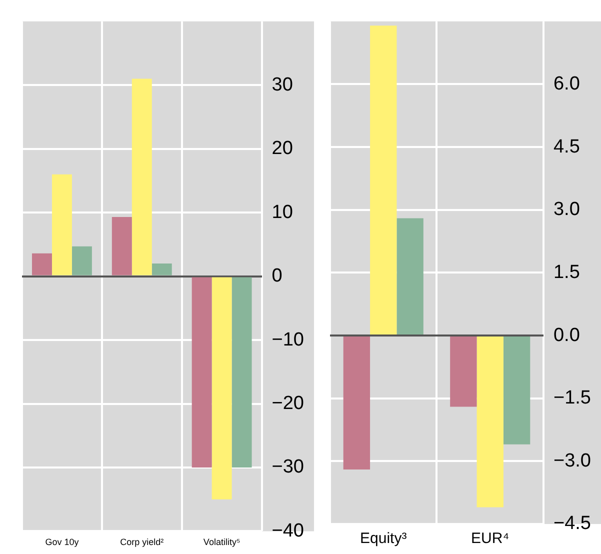  Describe the element at coordinates (282, 149) in the screenshot. I see `y-tick-label: 20` at that location.